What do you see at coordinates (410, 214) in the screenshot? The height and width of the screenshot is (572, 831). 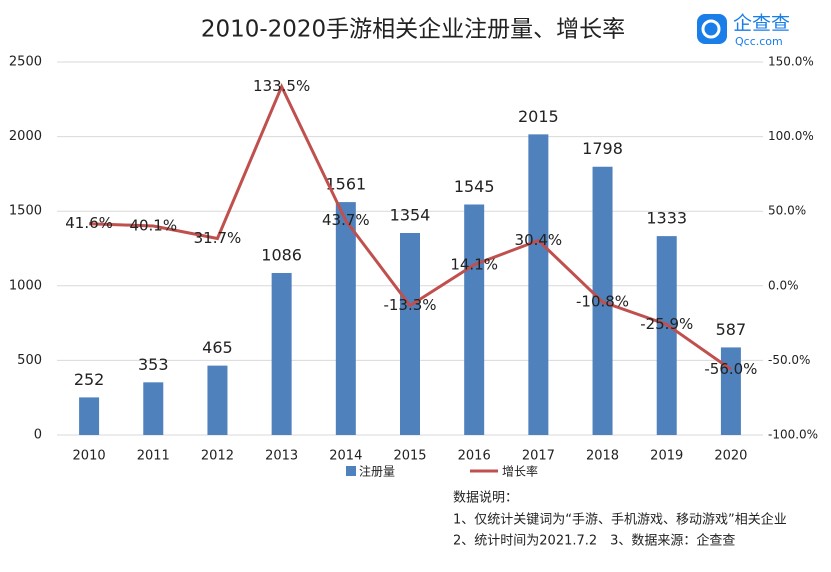 I see `bar-value-label: 1354` at bounding box center [410, 214].